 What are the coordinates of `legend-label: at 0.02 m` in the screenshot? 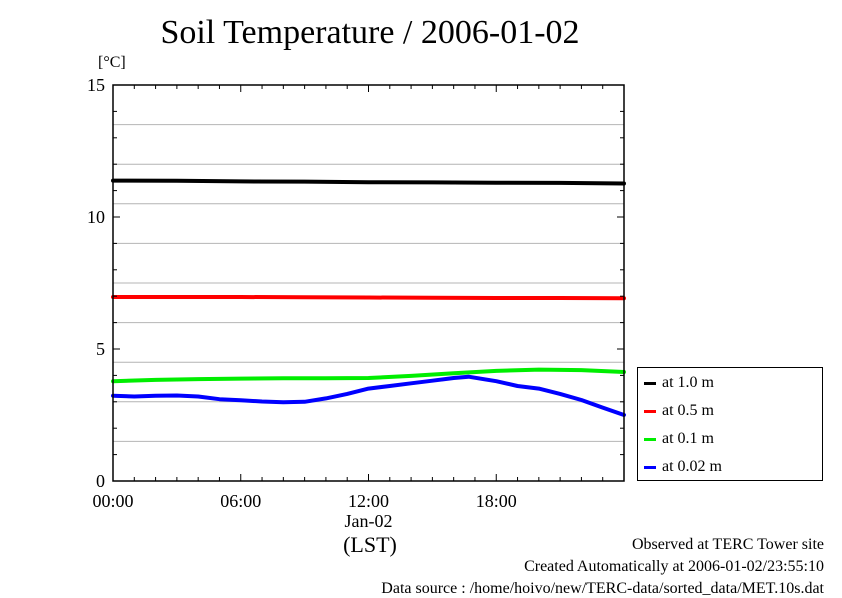 It's located at (692, 466).